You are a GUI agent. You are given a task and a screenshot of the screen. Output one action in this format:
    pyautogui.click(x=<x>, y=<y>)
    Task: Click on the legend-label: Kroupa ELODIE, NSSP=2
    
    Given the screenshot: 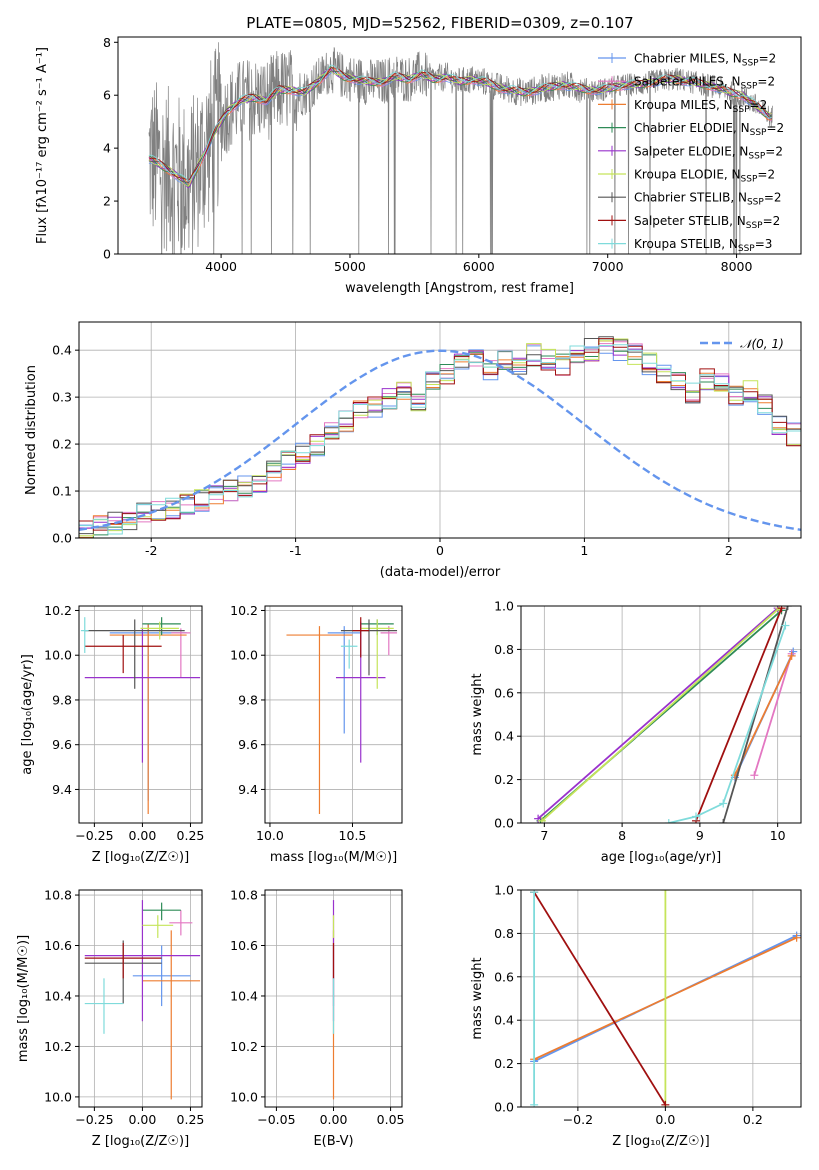 What is the action you would take?
    pyautogui.click(x=704, y=176)
    